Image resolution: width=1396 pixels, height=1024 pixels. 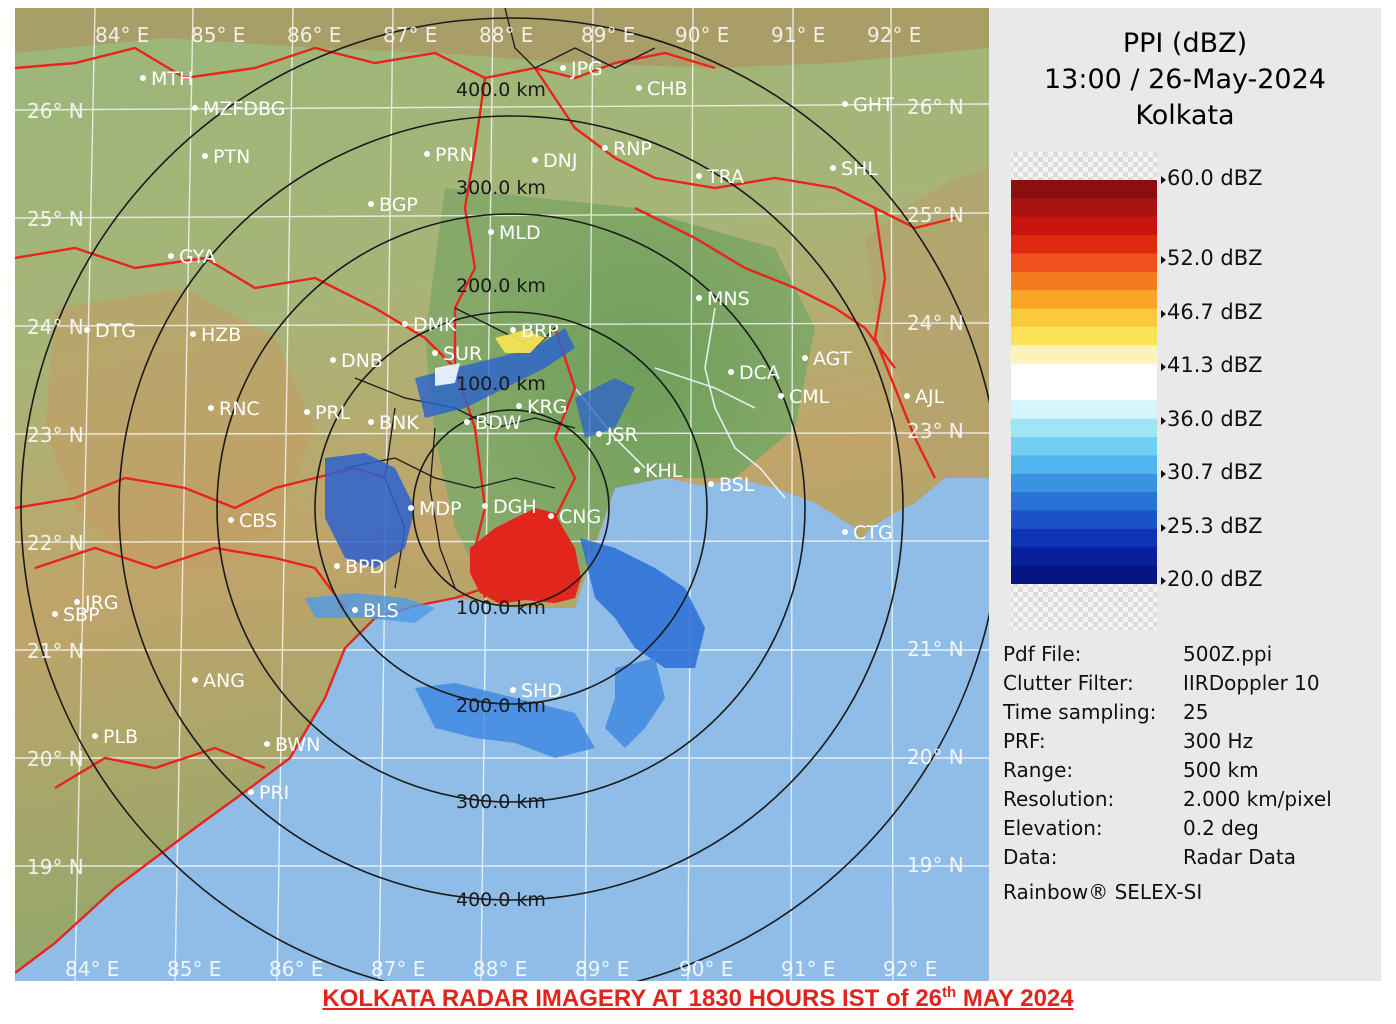 I want to click on range-label: 300.0 km, so click(x=501, y=188).